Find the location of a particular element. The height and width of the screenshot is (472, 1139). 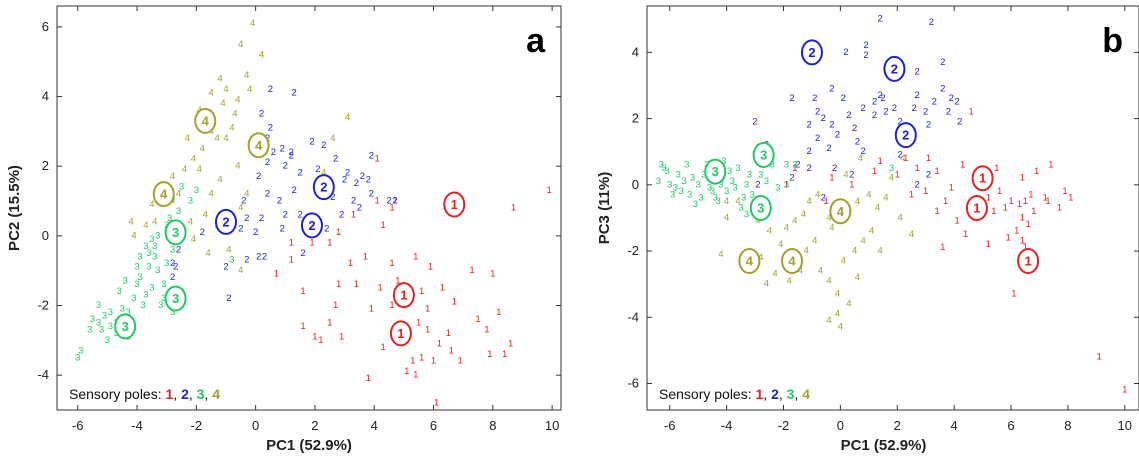

pole-marker: 1 is located at coordinates (454, 204).